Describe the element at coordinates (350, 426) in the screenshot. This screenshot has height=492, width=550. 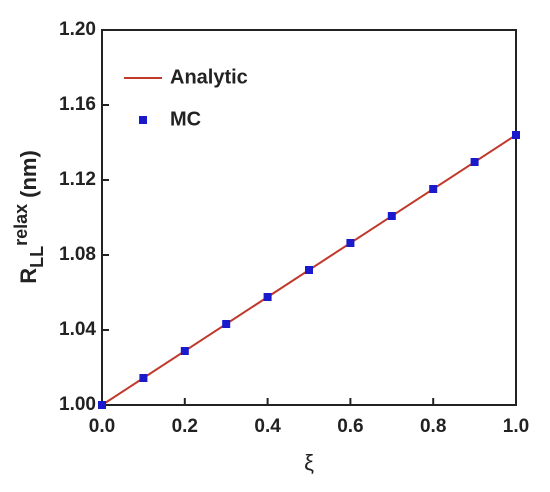
I see `x-tick-label: 0.6` at that location.